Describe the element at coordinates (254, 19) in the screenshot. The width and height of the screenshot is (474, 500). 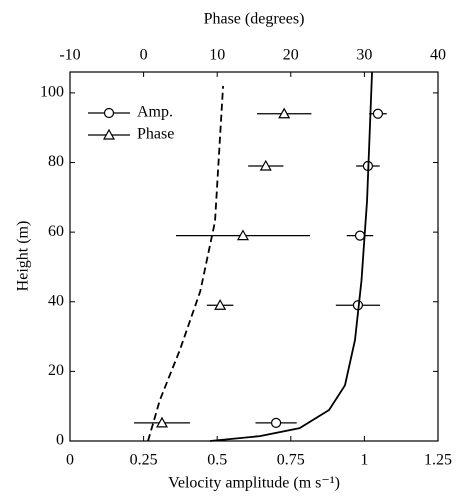
I see `x2-axis-label: Phase (degrees)` at that location.